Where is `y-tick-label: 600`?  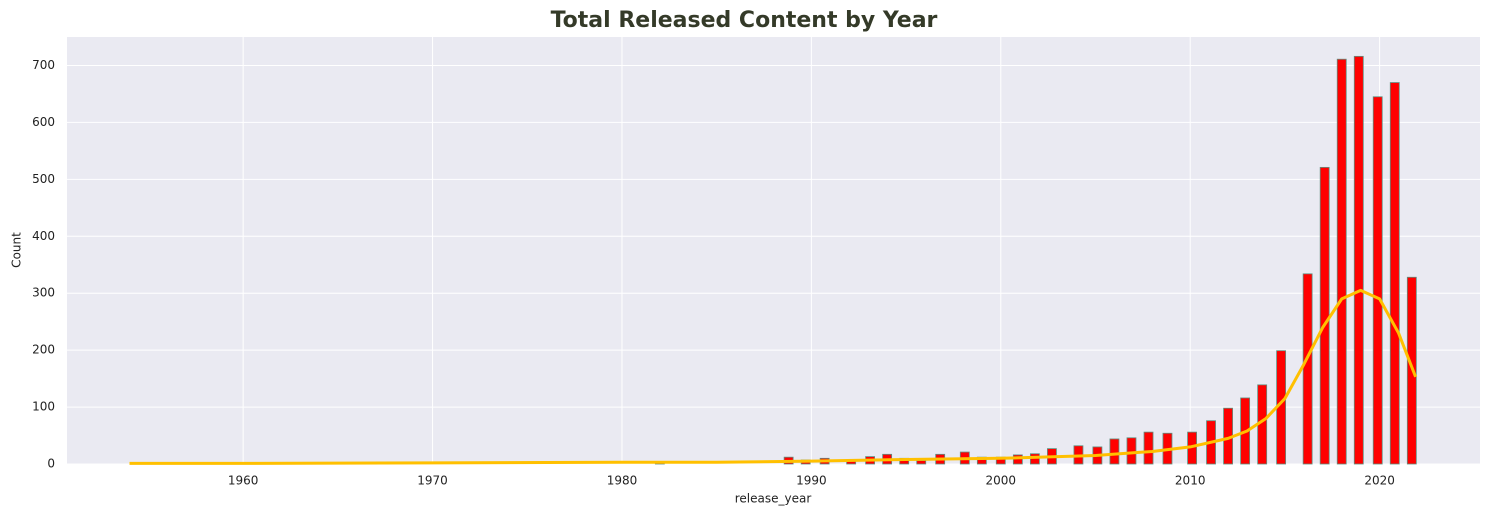
y-tick-label: 600 is located at coordinates (43, 122).